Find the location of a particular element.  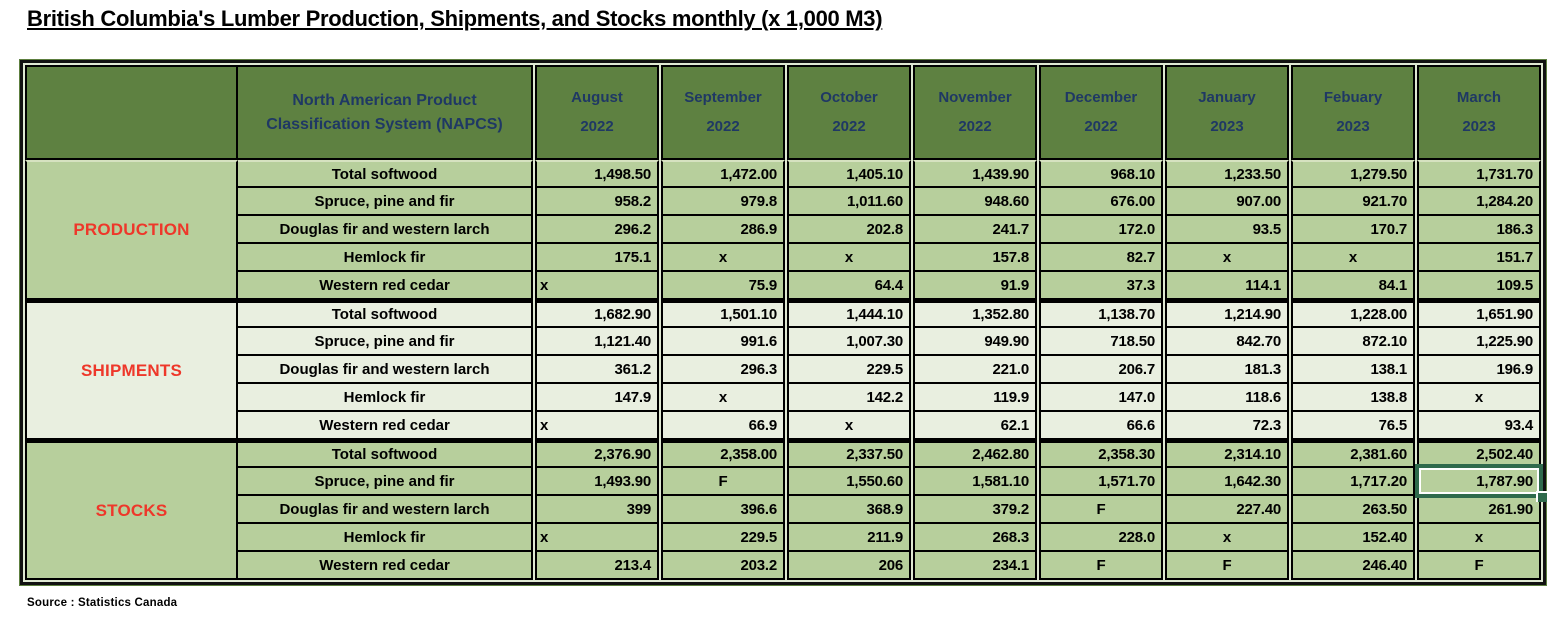

data-cell: 396.6 is located at coordinates (723, 510).